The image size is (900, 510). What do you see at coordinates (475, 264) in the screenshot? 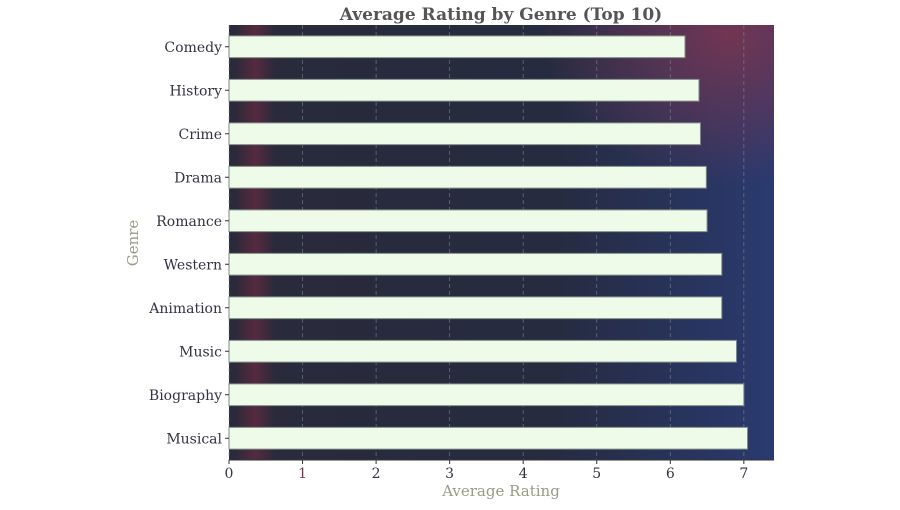
I see `bar-western` at bounding box center [475, 264].